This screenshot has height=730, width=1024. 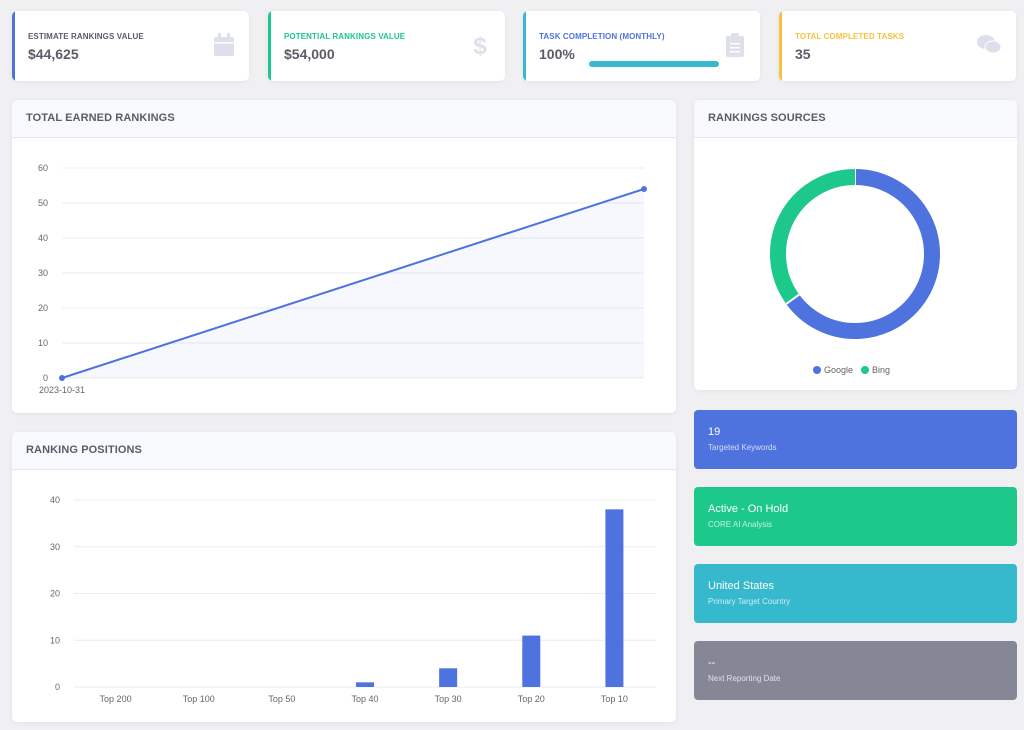 I want to click on stat-value: 35, so click(x=803, y=54).